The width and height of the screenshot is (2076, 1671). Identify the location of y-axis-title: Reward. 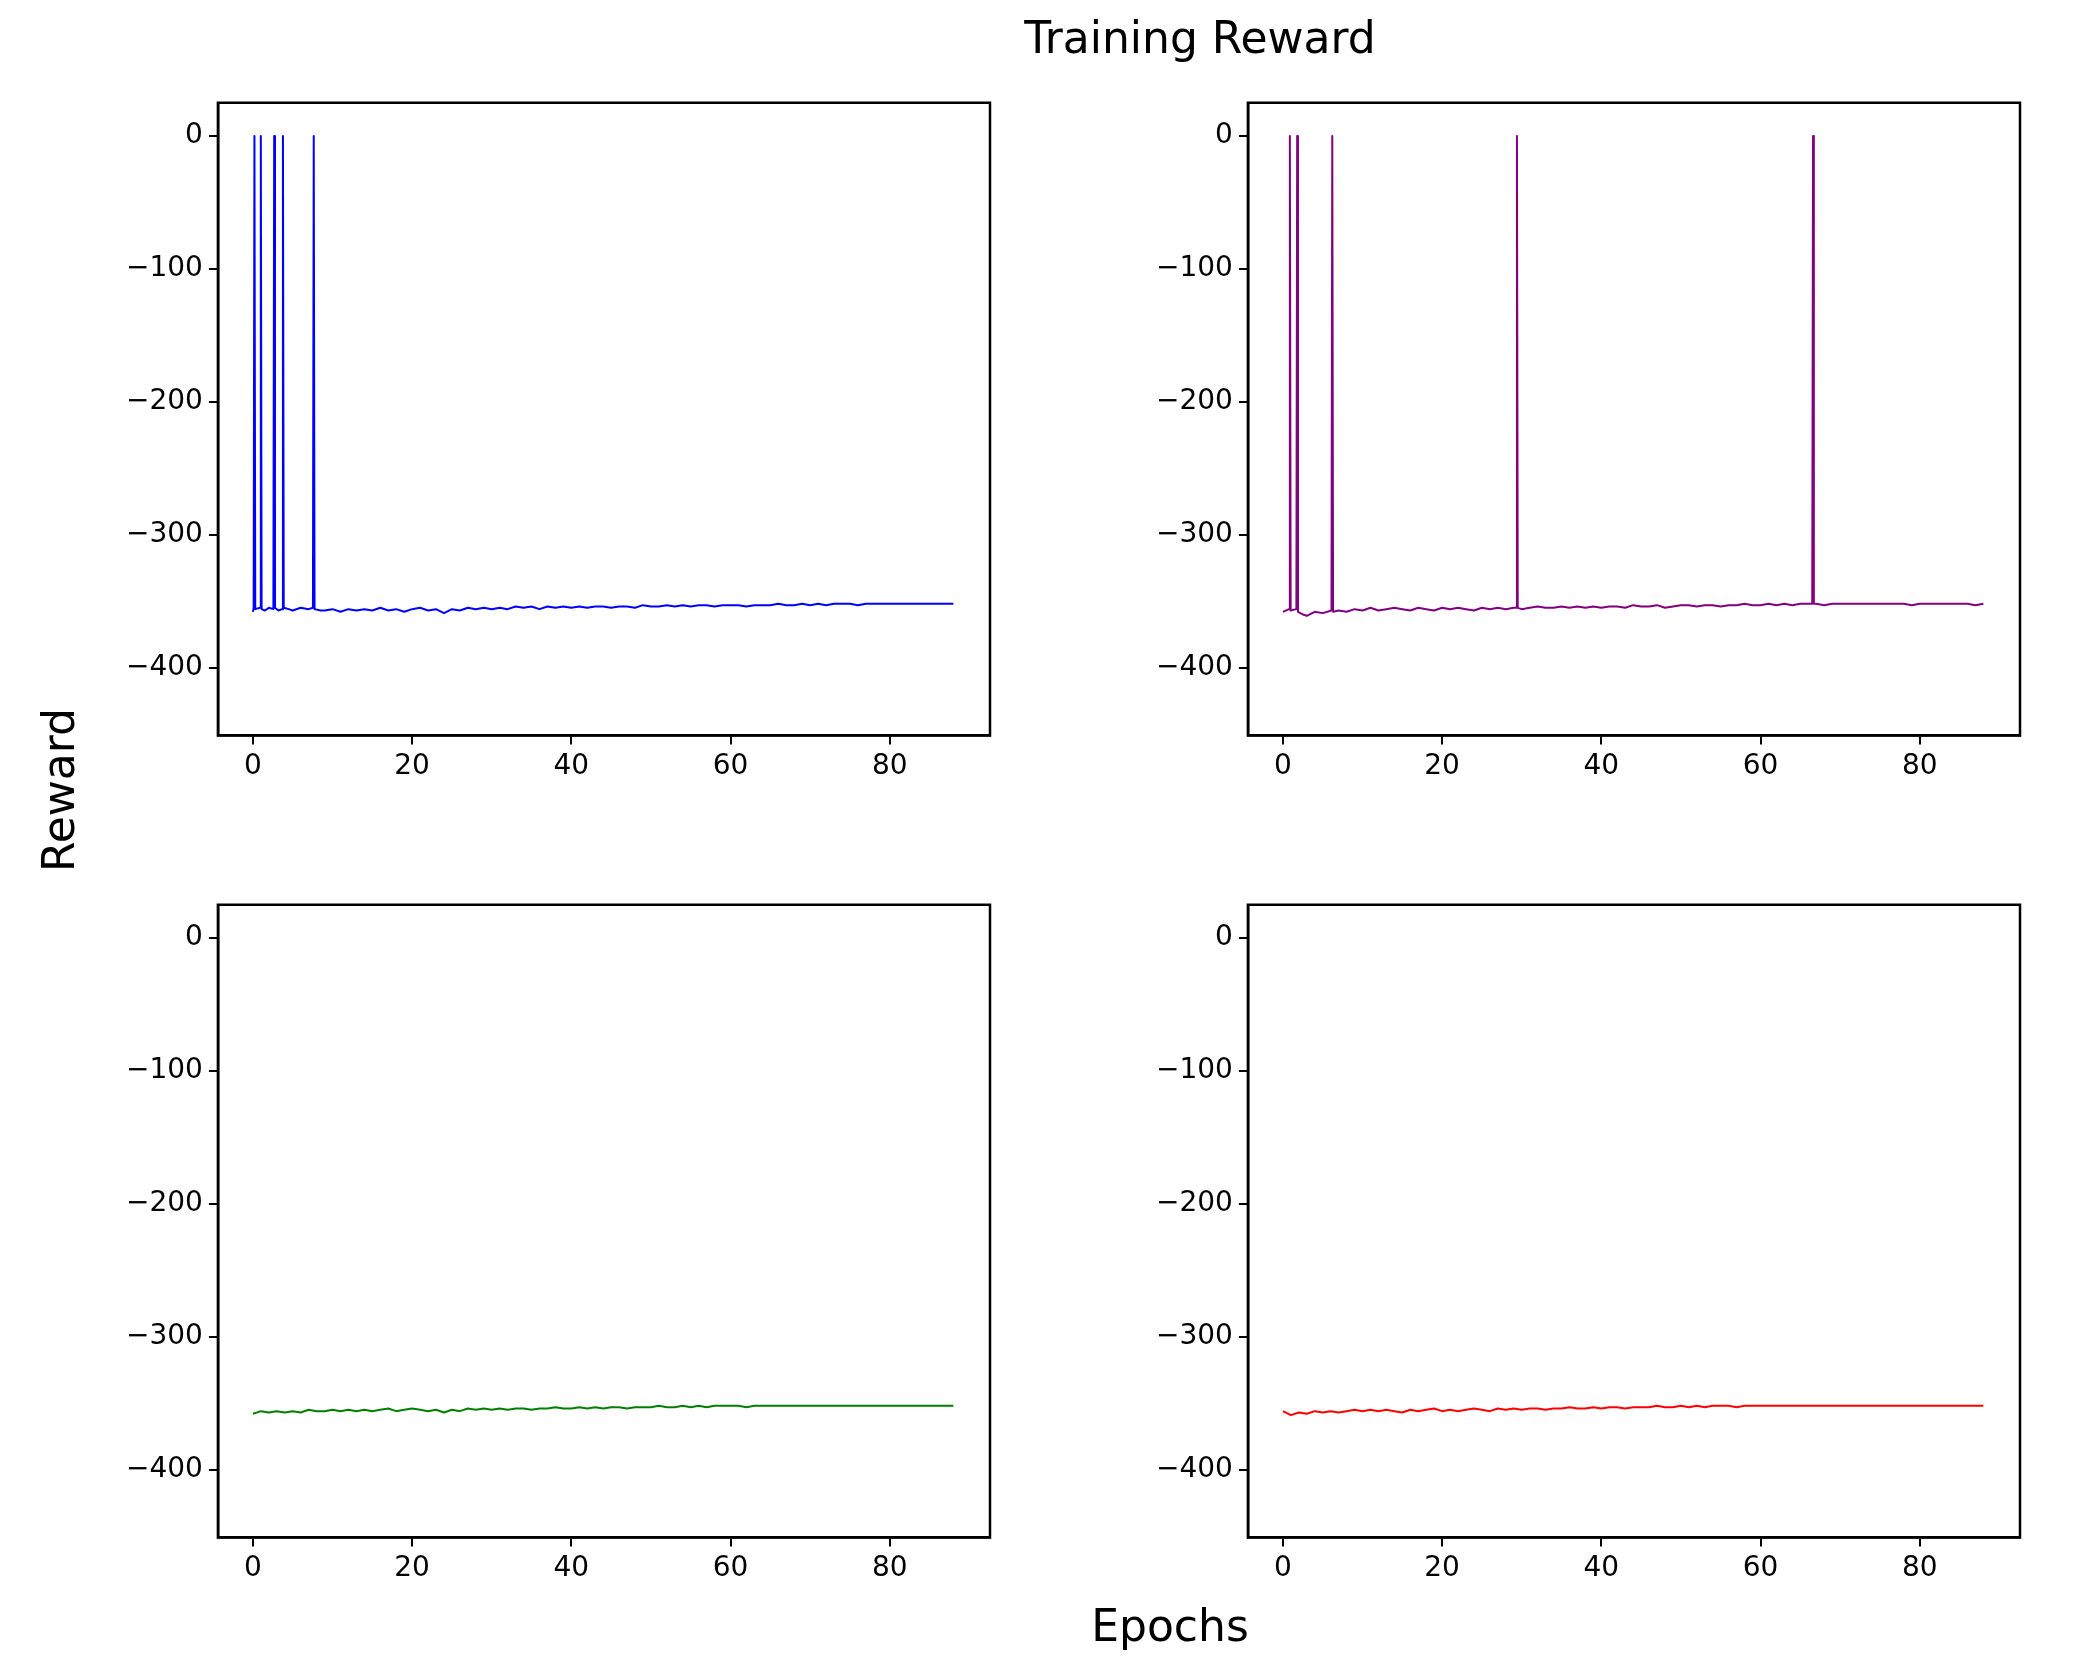
(58, 790).